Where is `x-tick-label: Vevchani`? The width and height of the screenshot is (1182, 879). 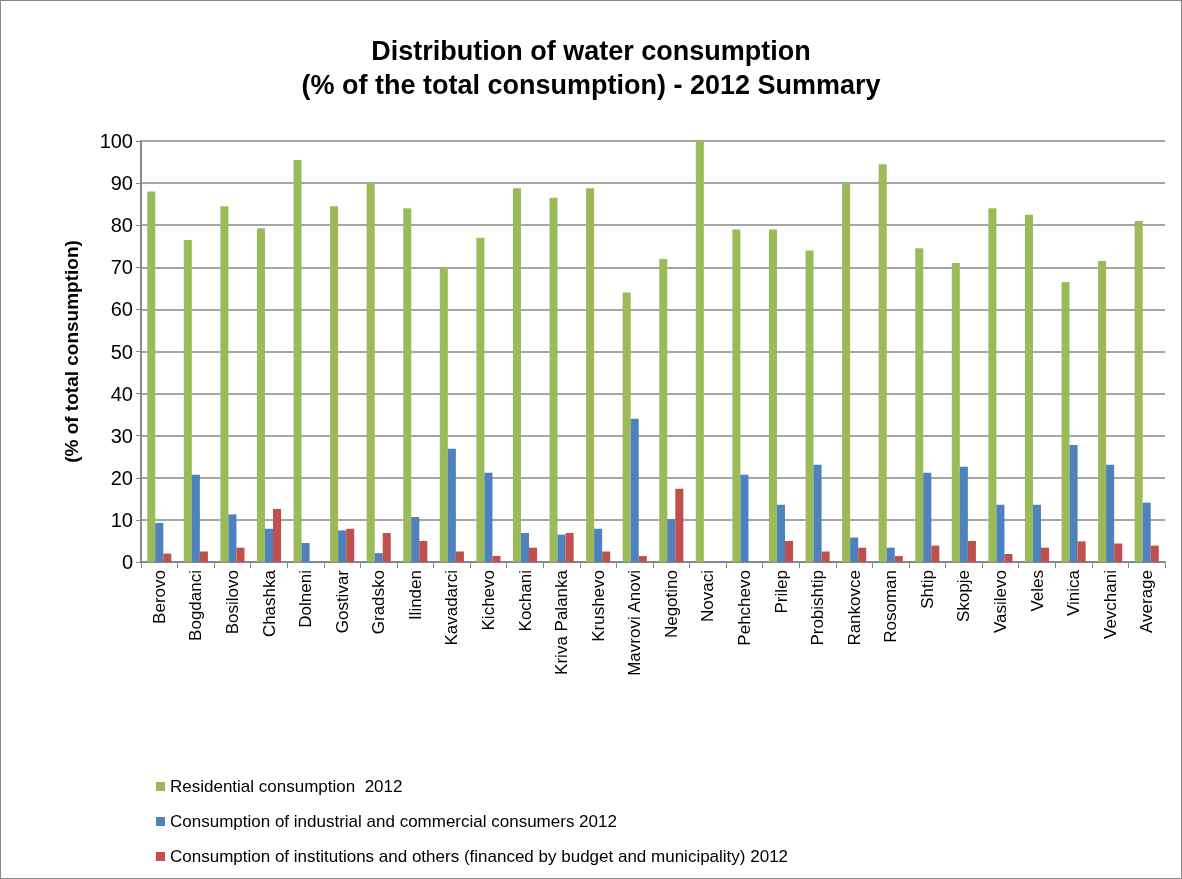
x-tick-label: Vevchani is located at coordinates (1110, 604).